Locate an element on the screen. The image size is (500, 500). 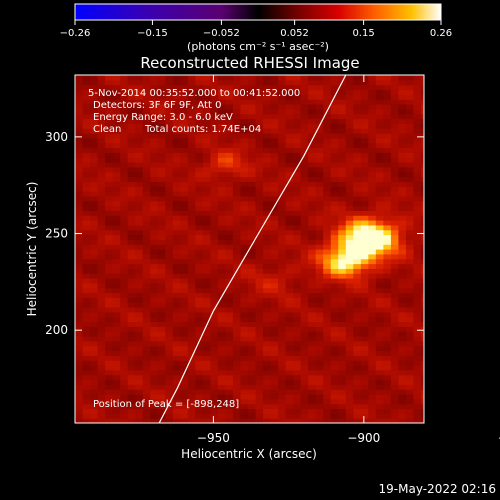
x-tick-label: −900 is located at coordinates (363, 438).